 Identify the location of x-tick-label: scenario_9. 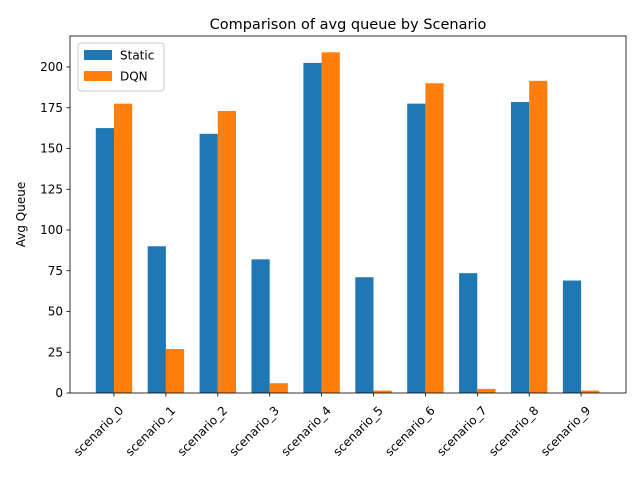
(565, 430).